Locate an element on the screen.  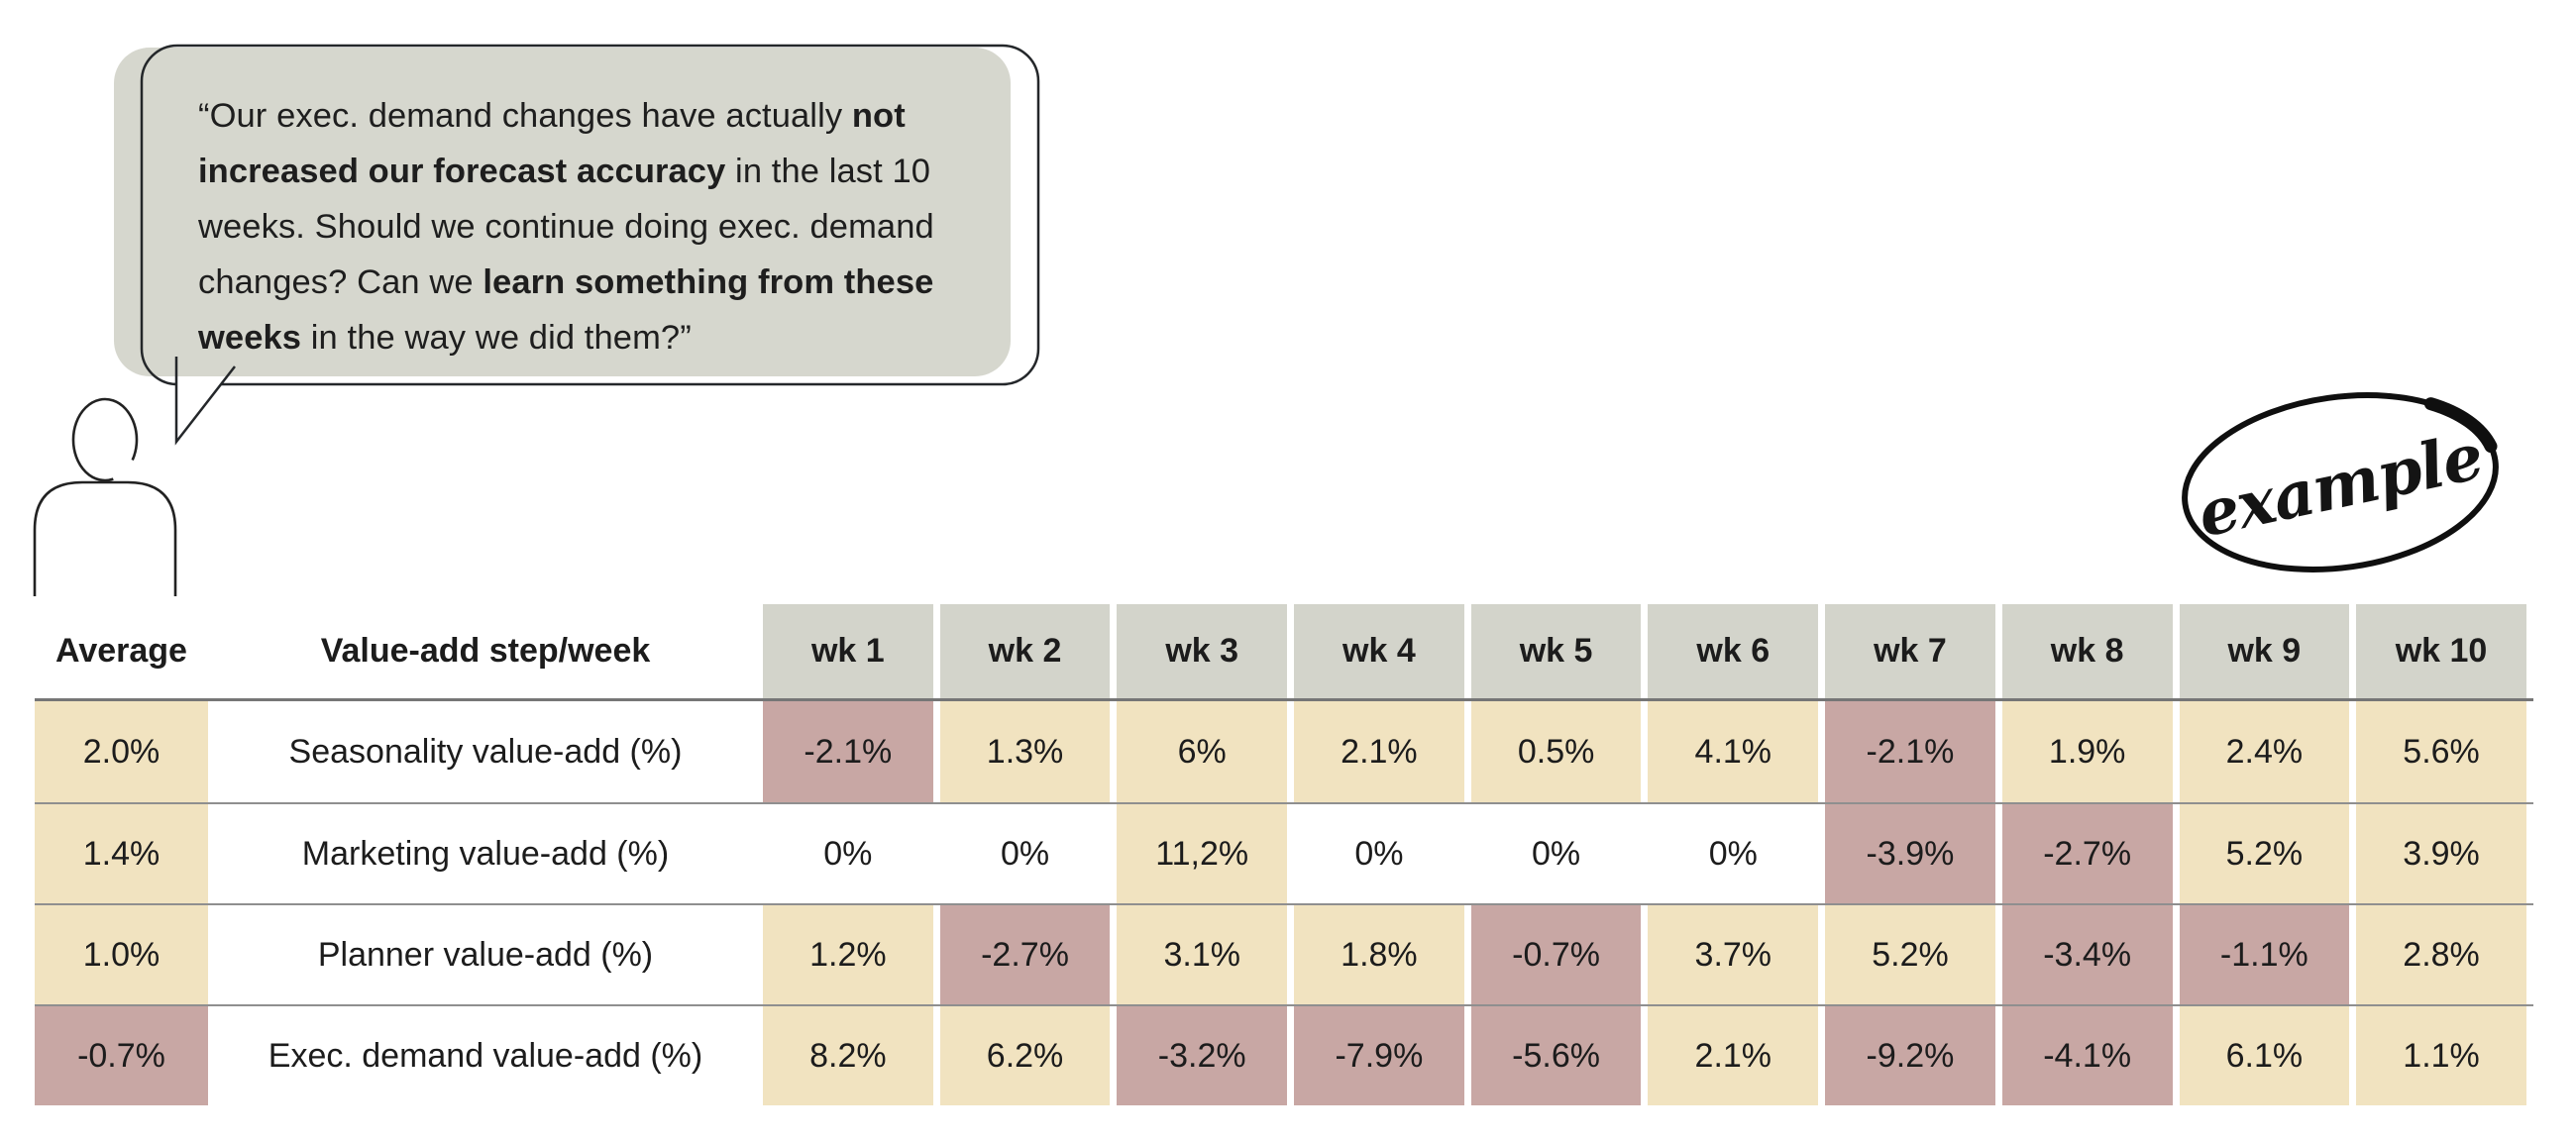
week-value-cell: -5.6% is located at coordinates (1560, 1055).